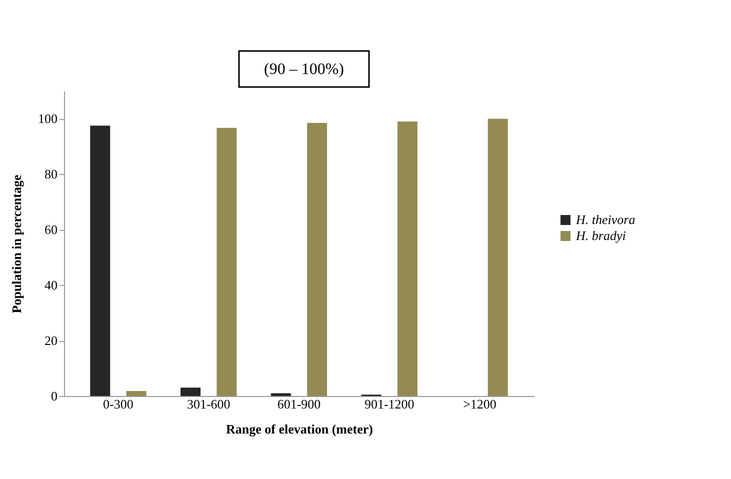  Describe the element at coordinates (51, 174) in the screenshot. I see `y-tick-label: 80` at that location.